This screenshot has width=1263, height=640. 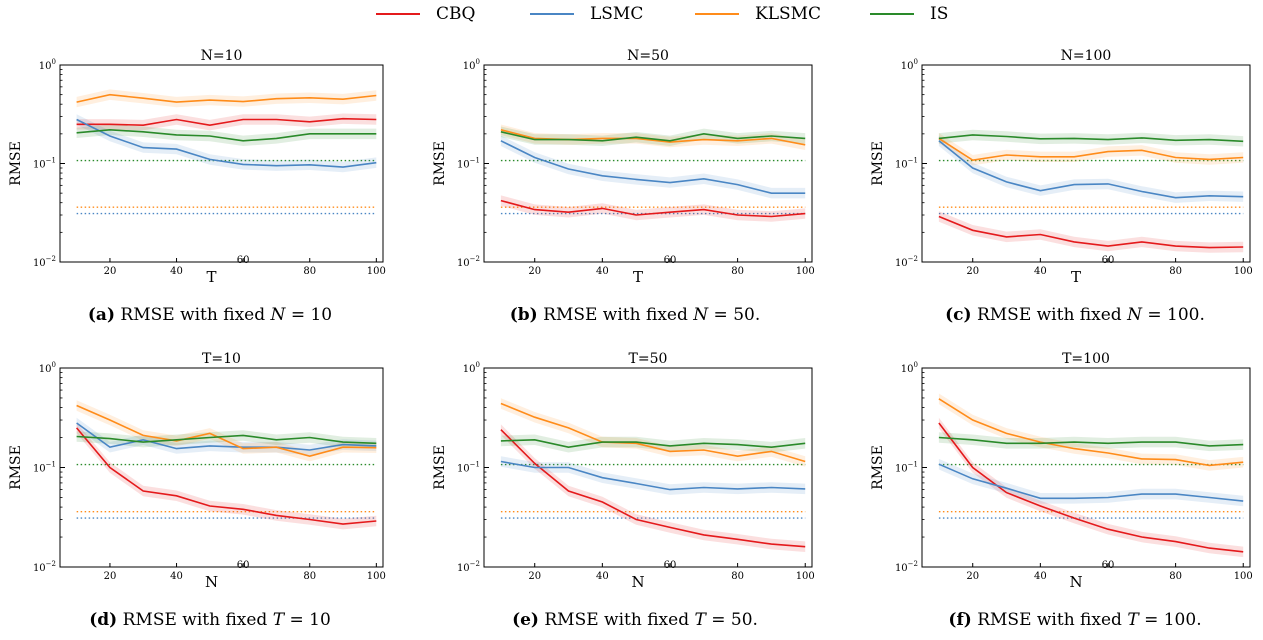 What do you see at coordinates (1075, 620) in the screenshot?
I see `caption-f: (f) RMSE with fixed T = 100.` at bounding box center [1075, 620].